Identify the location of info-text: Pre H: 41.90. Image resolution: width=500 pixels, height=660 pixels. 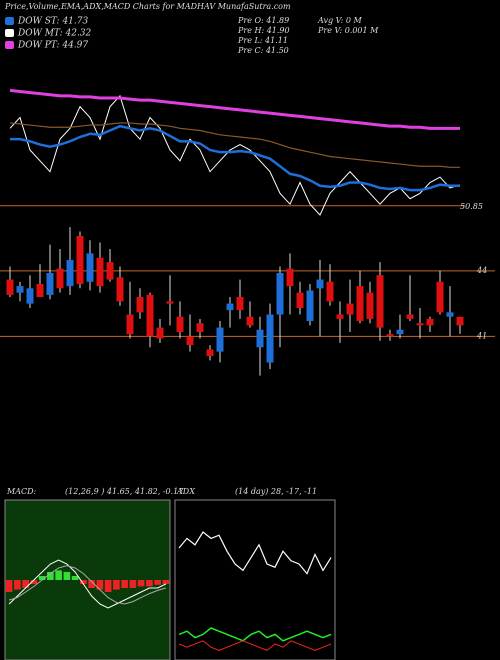
(263, 30).